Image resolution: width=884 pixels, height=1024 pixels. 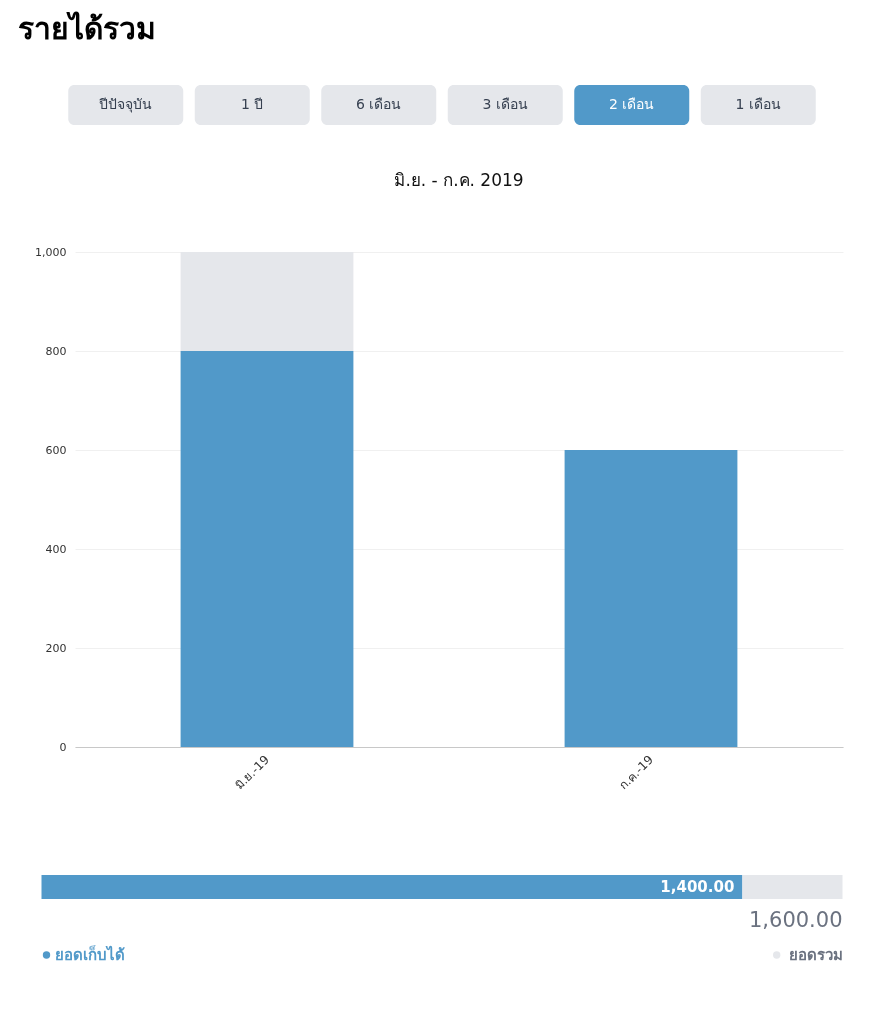 I want to click on y-tick-label: 400, so click(x=56, y=549).